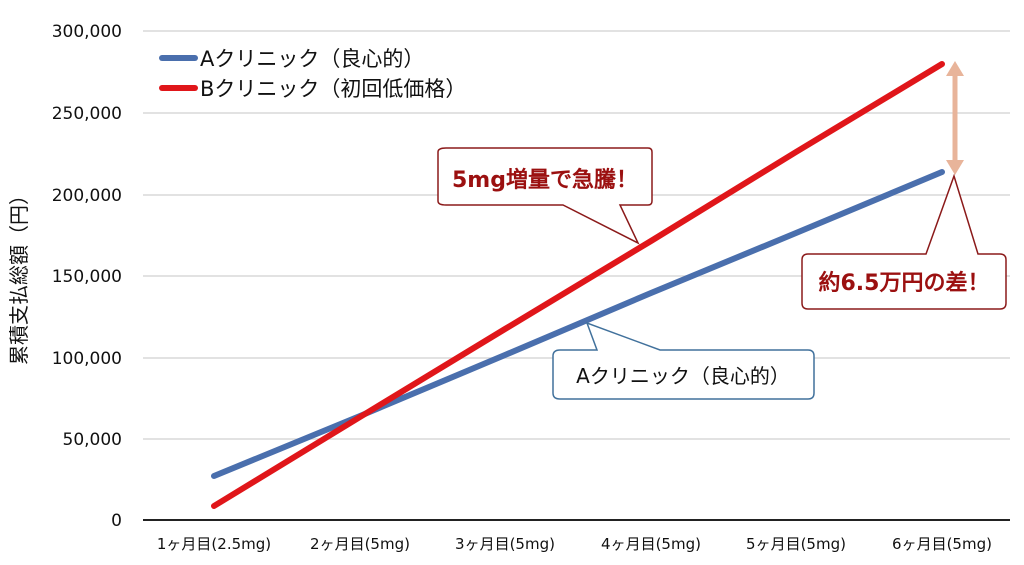 The width and height of the screenshot is (1024, 565). Describe the element at coordinates (942, 544) in the screenshot. I see `xtick-label: 6ヶ月目(5mg)` at that location.